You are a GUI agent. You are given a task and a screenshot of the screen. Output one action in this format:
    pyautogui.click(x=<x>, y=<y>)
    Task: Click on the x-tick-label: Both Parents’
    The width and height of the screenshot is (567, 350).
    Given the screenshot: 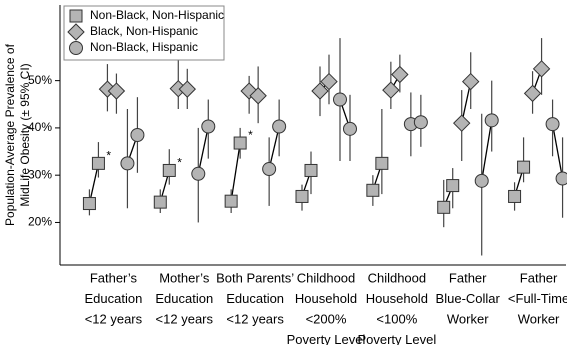 What is the action you would take?
    pyautogui.click(x=255, y=277)
    